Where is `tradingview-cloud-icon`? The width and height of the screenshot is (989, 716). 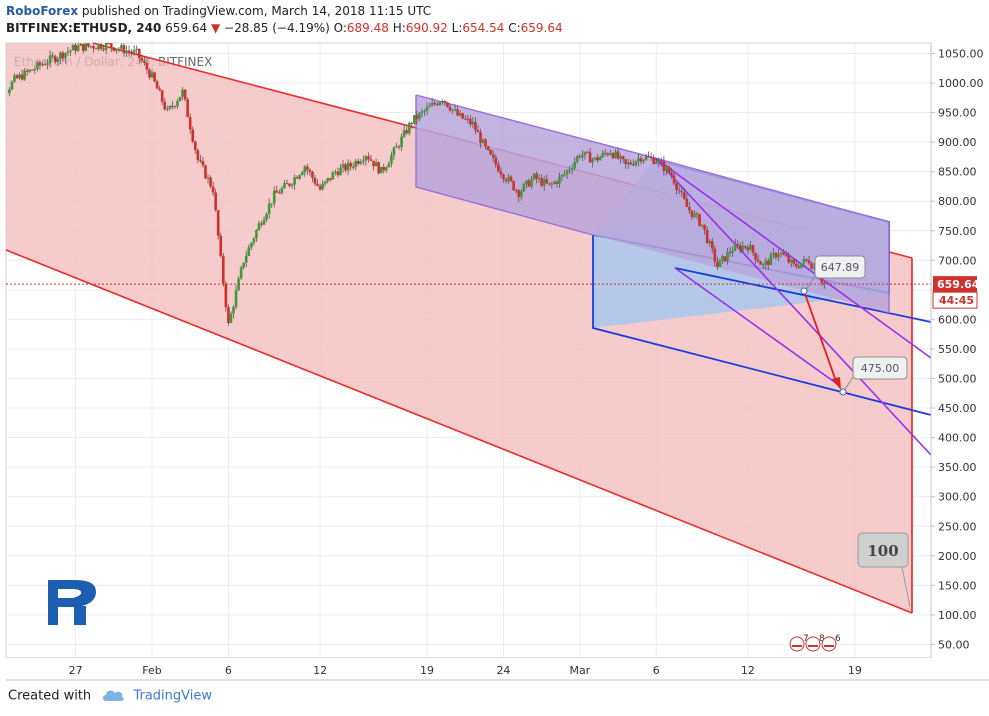 tradingview-cloud-icon is located at coordinates (114, 695).